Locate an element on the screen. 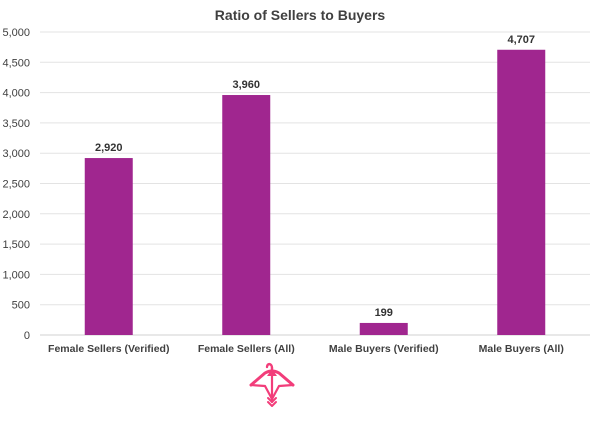 The height and width of the screenshot is (440, 600). y-tick-label: 500 is located at coordinates (21, 306).